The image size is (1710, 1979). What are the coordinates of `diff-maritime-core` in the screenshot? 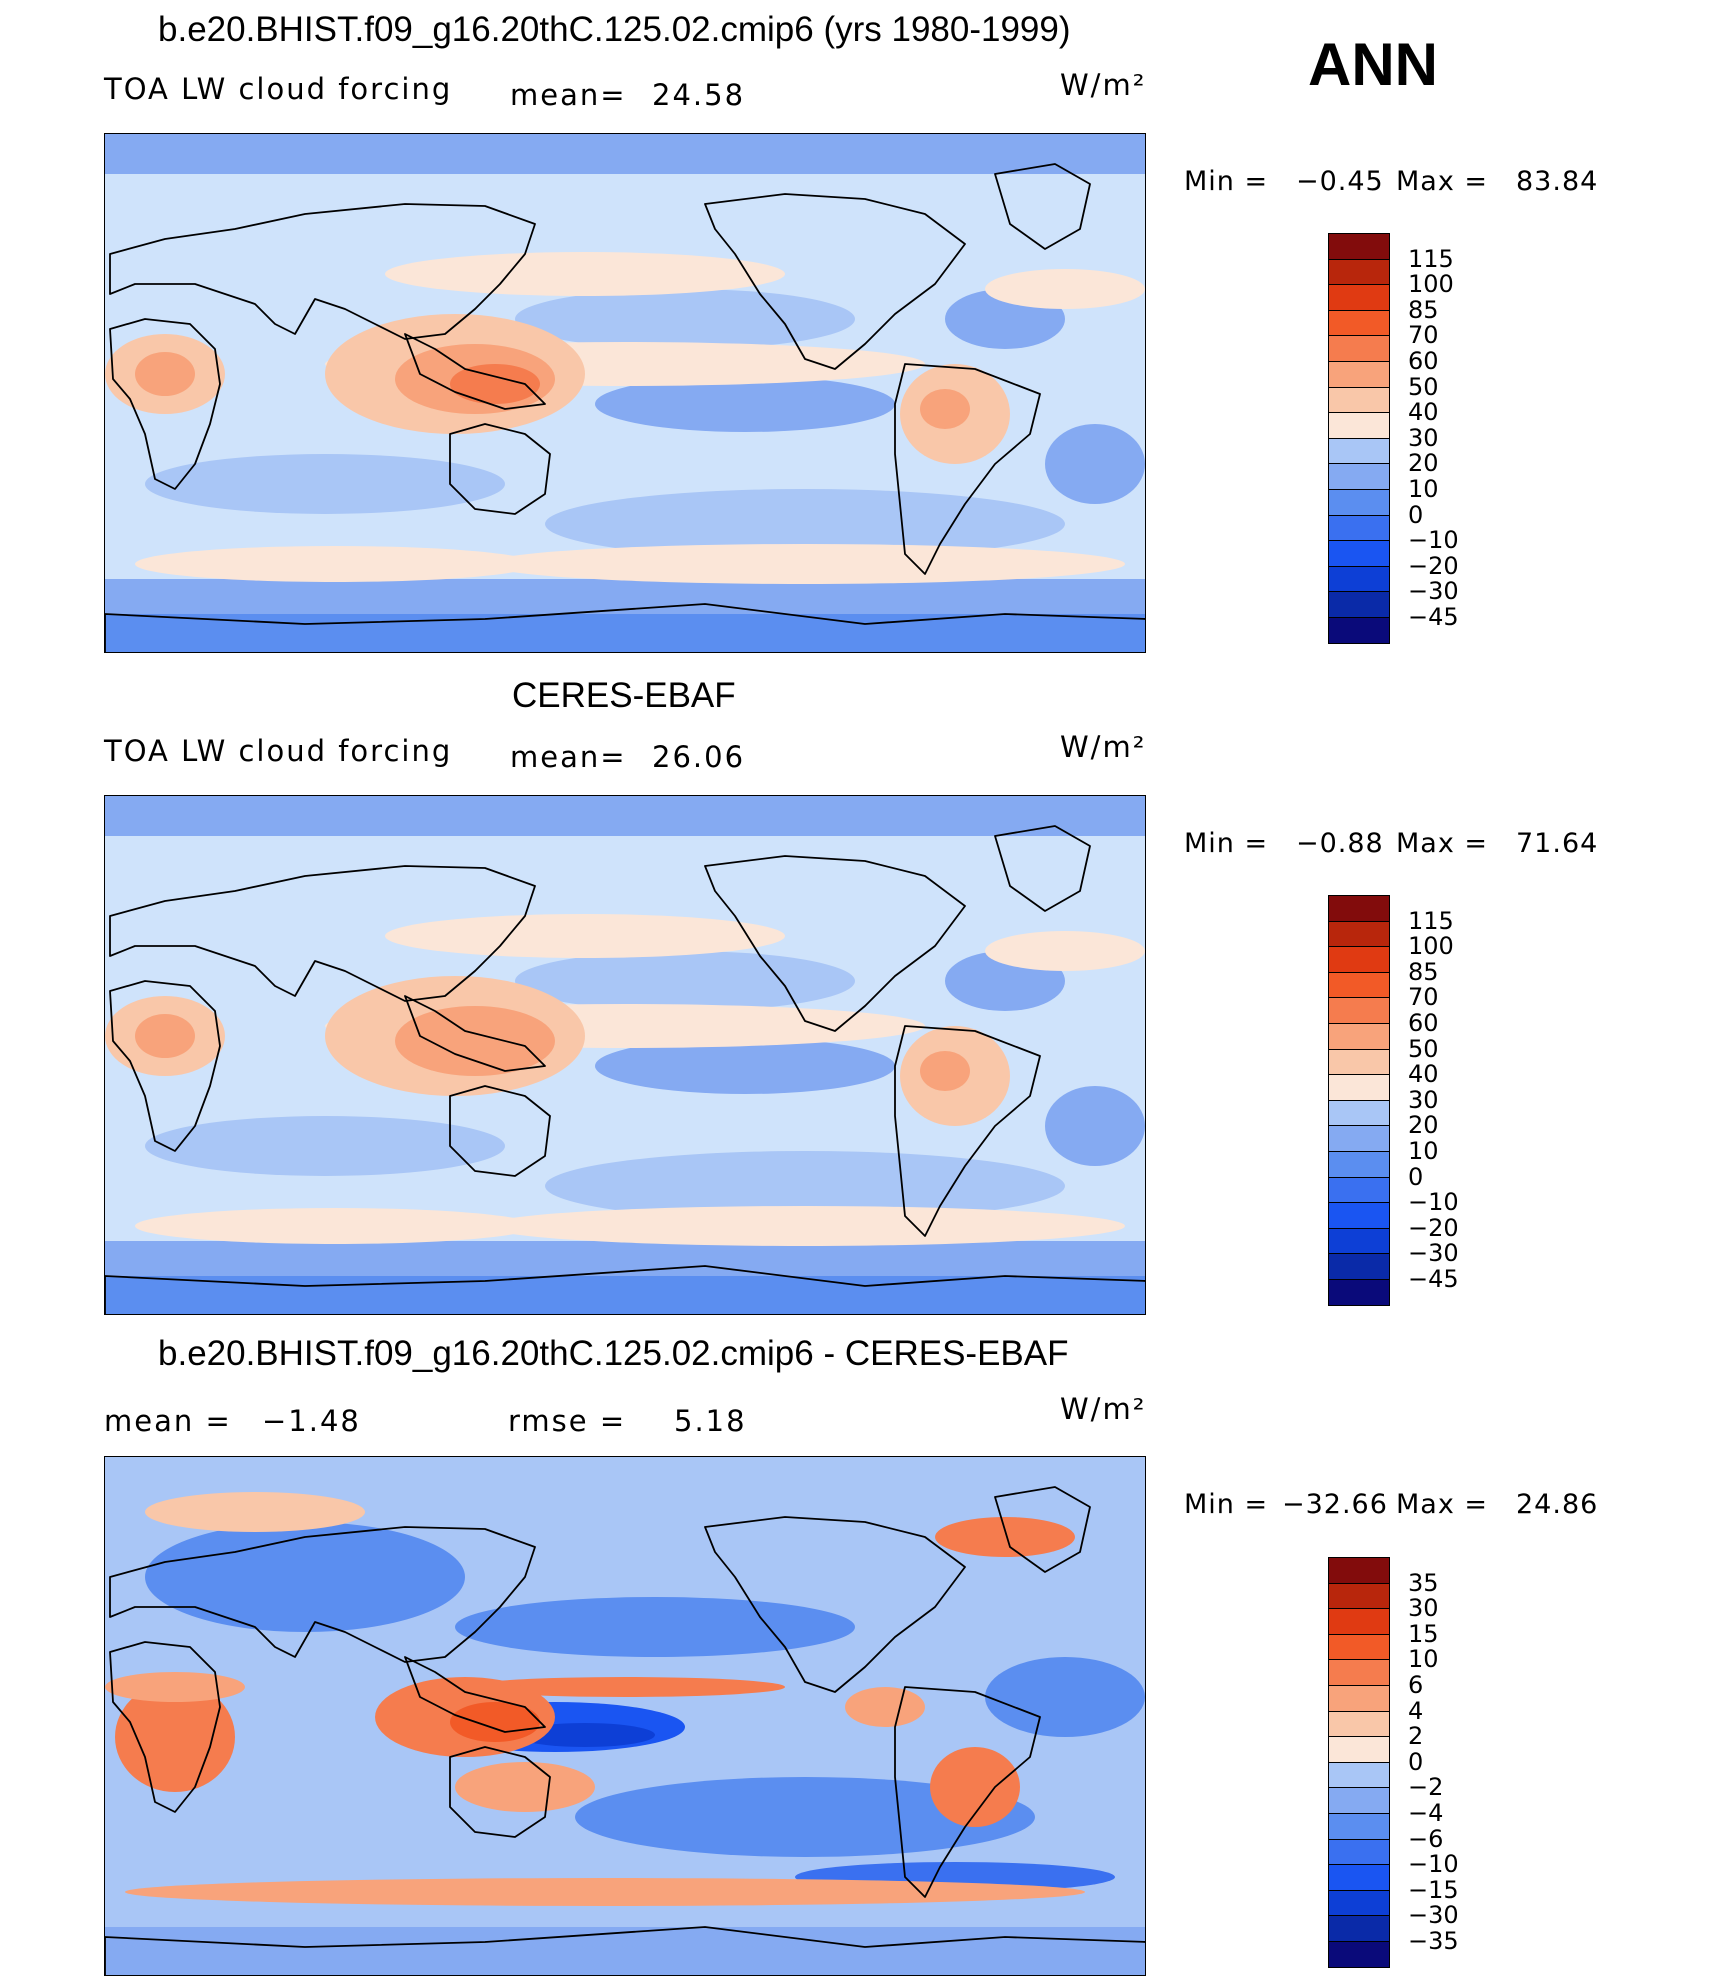 It's located at (495, 1722).